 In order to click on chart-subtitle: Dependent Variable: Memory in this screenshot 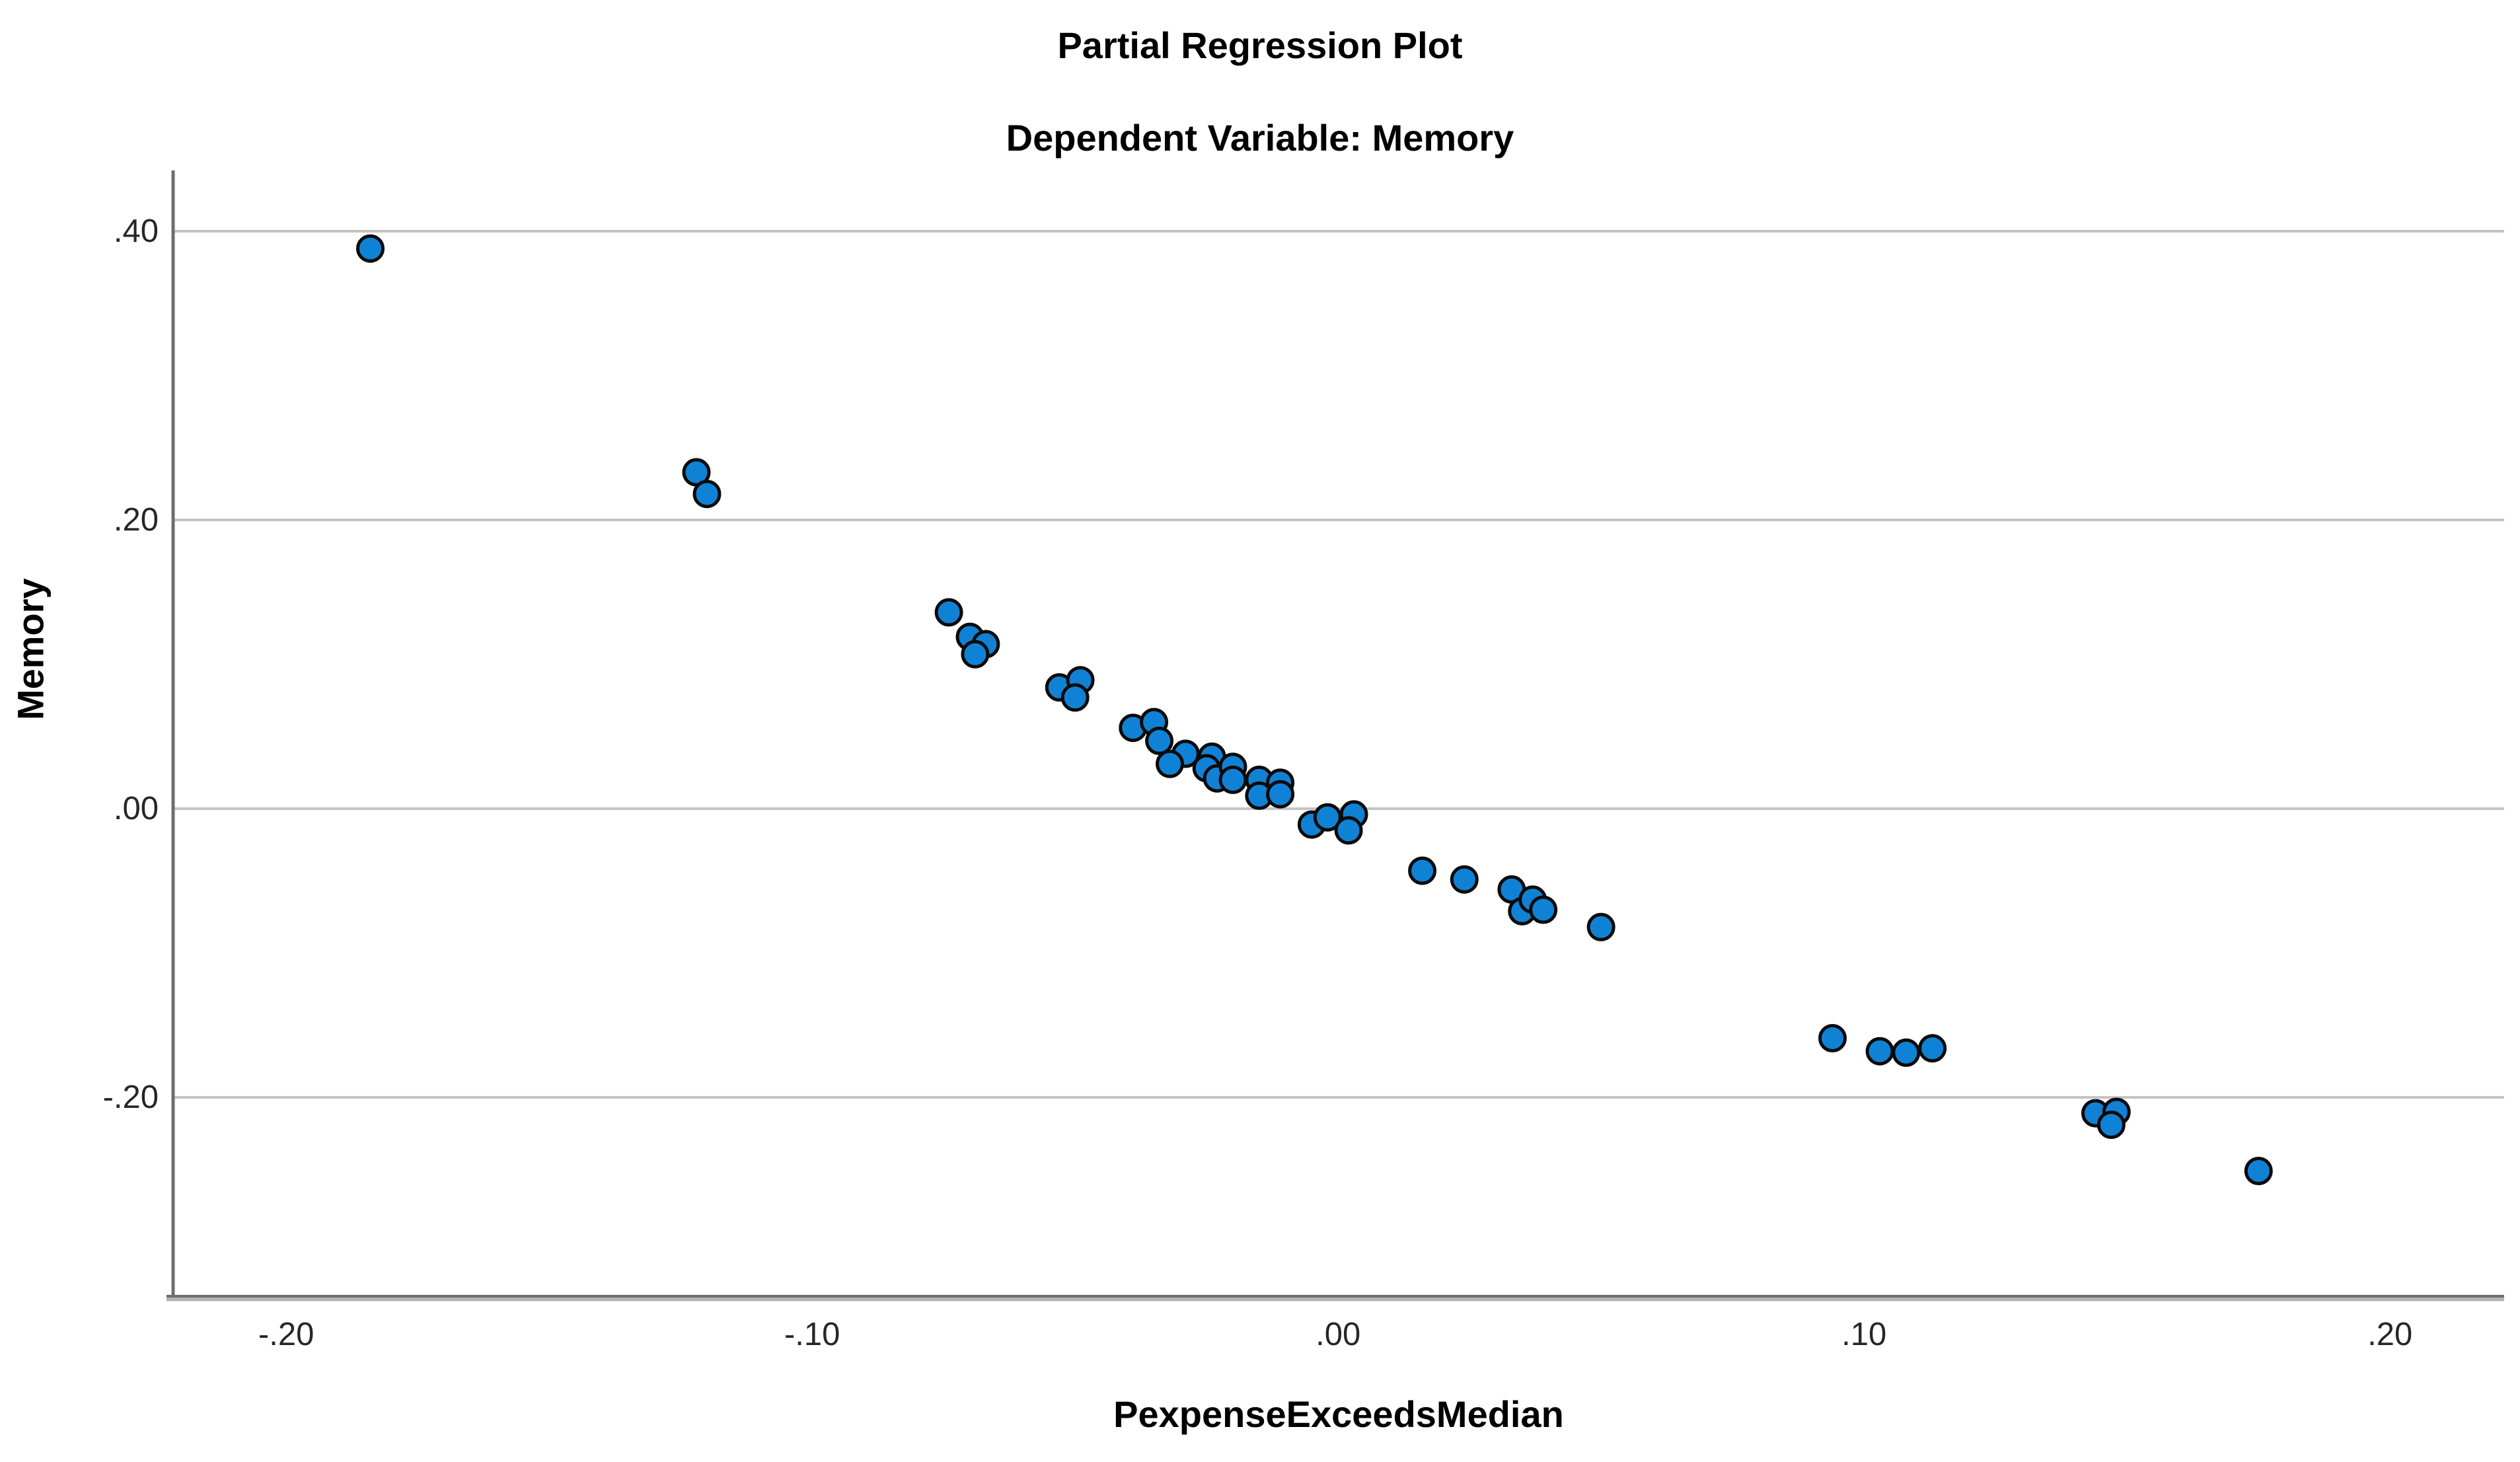, I will do `click(1260, 138)`.